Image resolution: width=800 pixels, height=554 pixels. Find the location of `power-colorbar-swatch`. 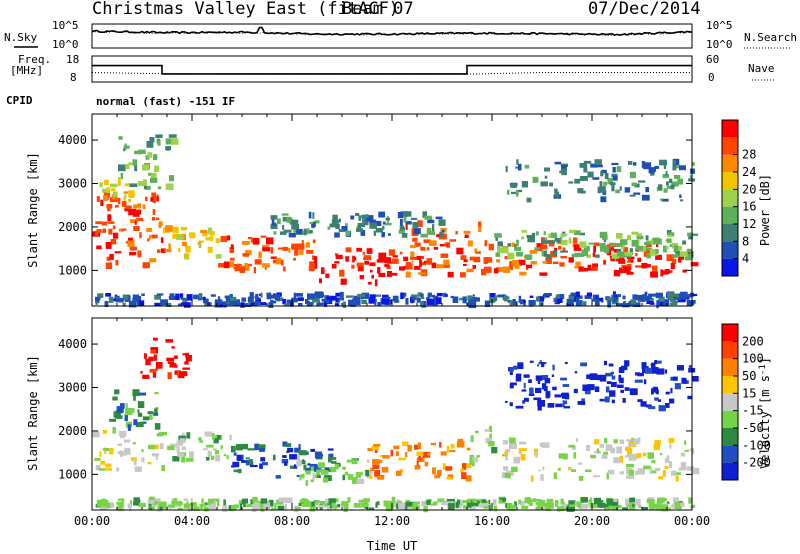

power-colorbar-swatch is located at coordinates (730, 129).